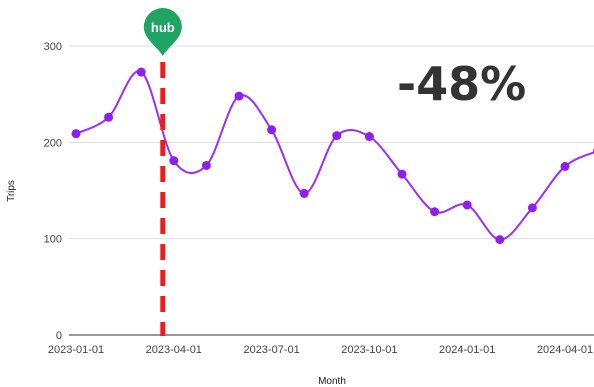 The height and width of the screenshot is (387, 594). What do you see at coordinates (53, 47) in the screenshot?
I see `y-tick-label: 300` at bounding box center [53, 47].